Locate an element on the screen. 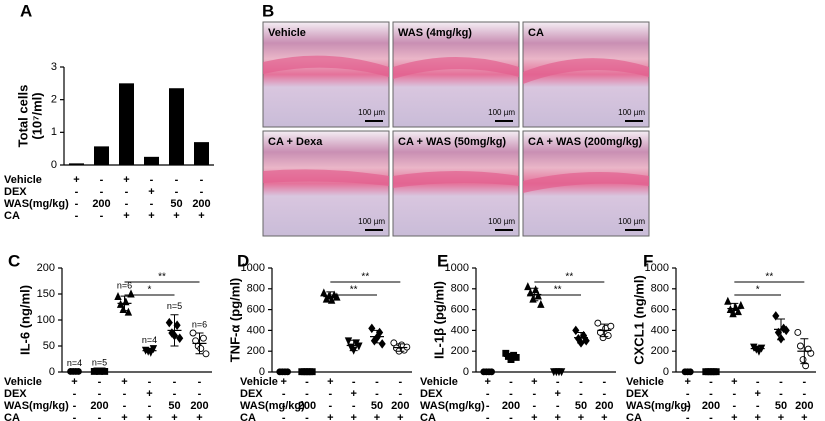 The height and width of the screenshot is (421, 825). y-tick-label: 400 is located at coordinates (460, 330).